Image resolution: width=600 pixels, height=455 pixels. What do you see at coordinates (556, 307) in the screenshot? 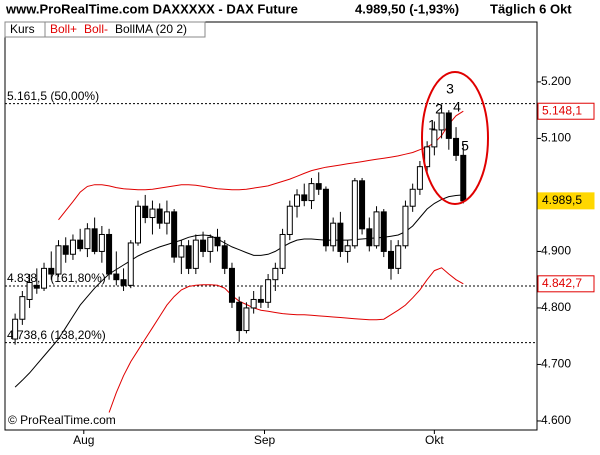
I see `y-tick-label: 4.800` at bounding box center [556, 307].